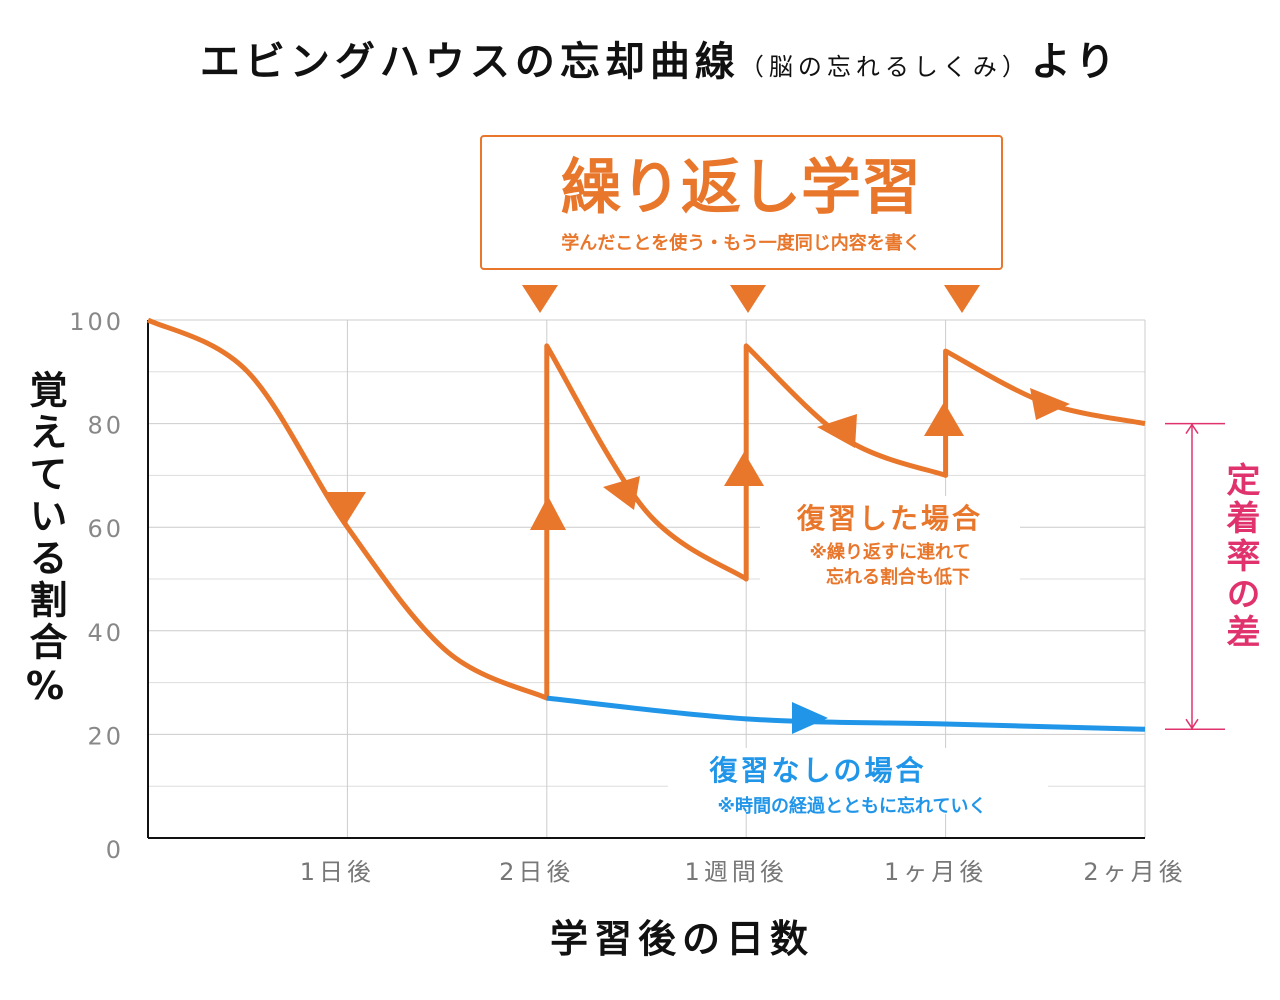 The width and height of the screenshot is (1280, 1000). What do you see at coordinates (817, 770) in the screenshot?
I see `series-label: 復習なしの場合` at bounding box center [817, 770].